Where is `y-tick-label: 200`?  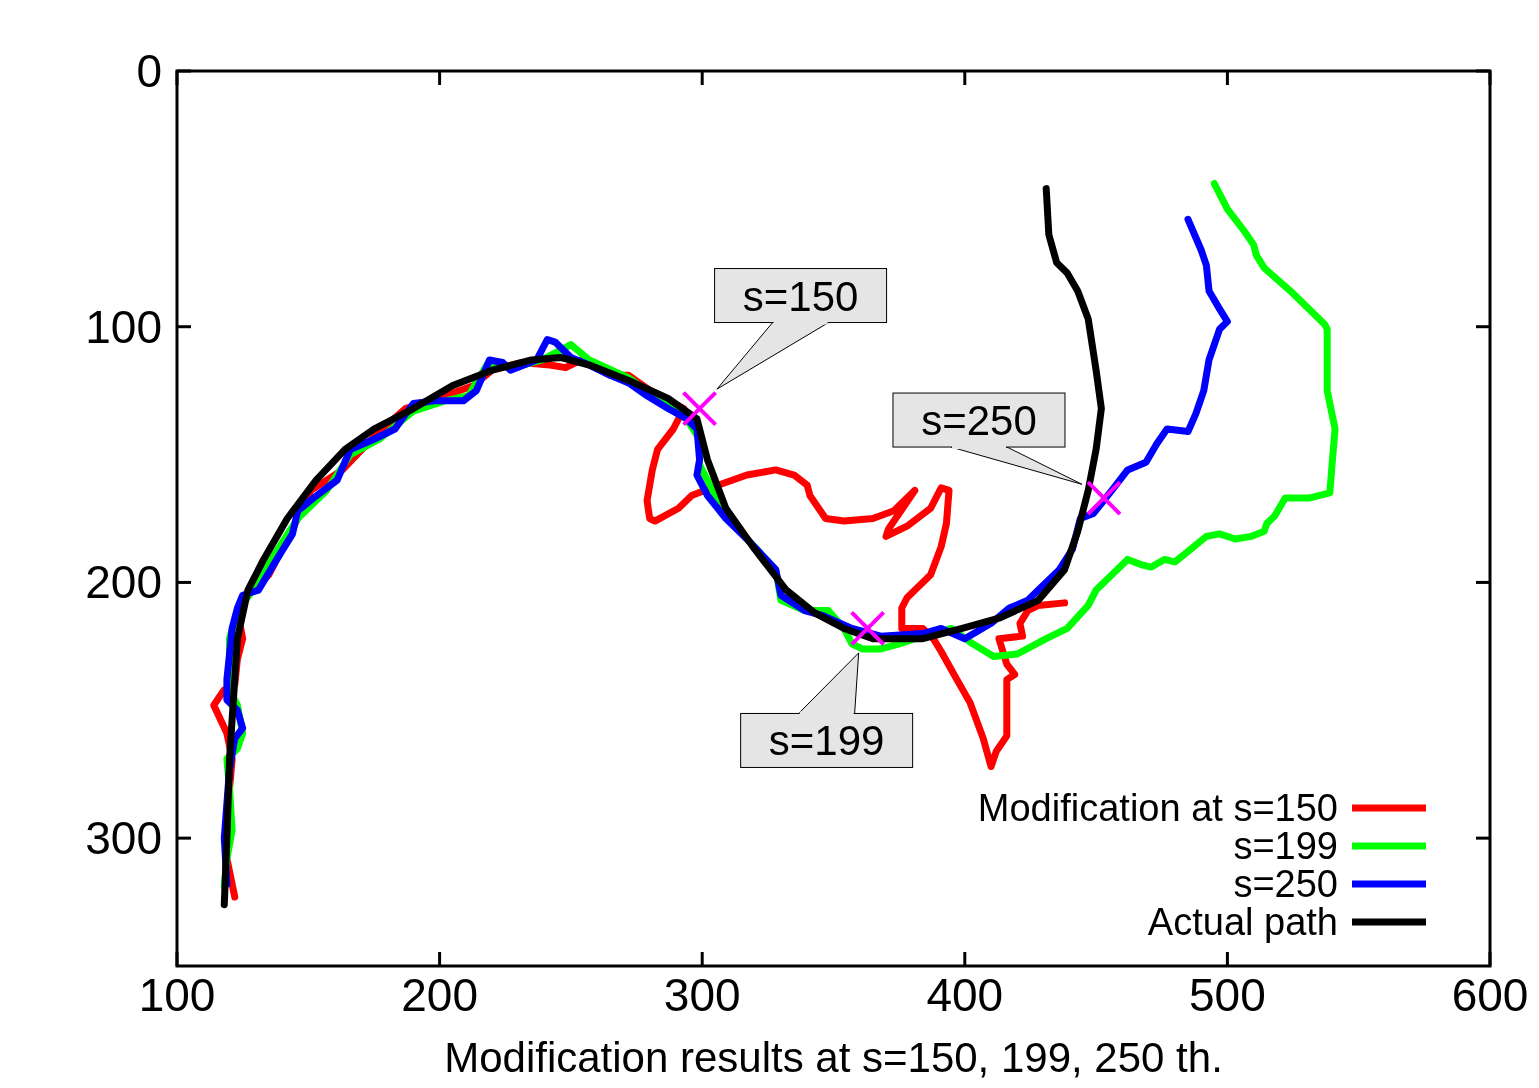 y-tick-label: 200 is located at coordinates (123, 582).